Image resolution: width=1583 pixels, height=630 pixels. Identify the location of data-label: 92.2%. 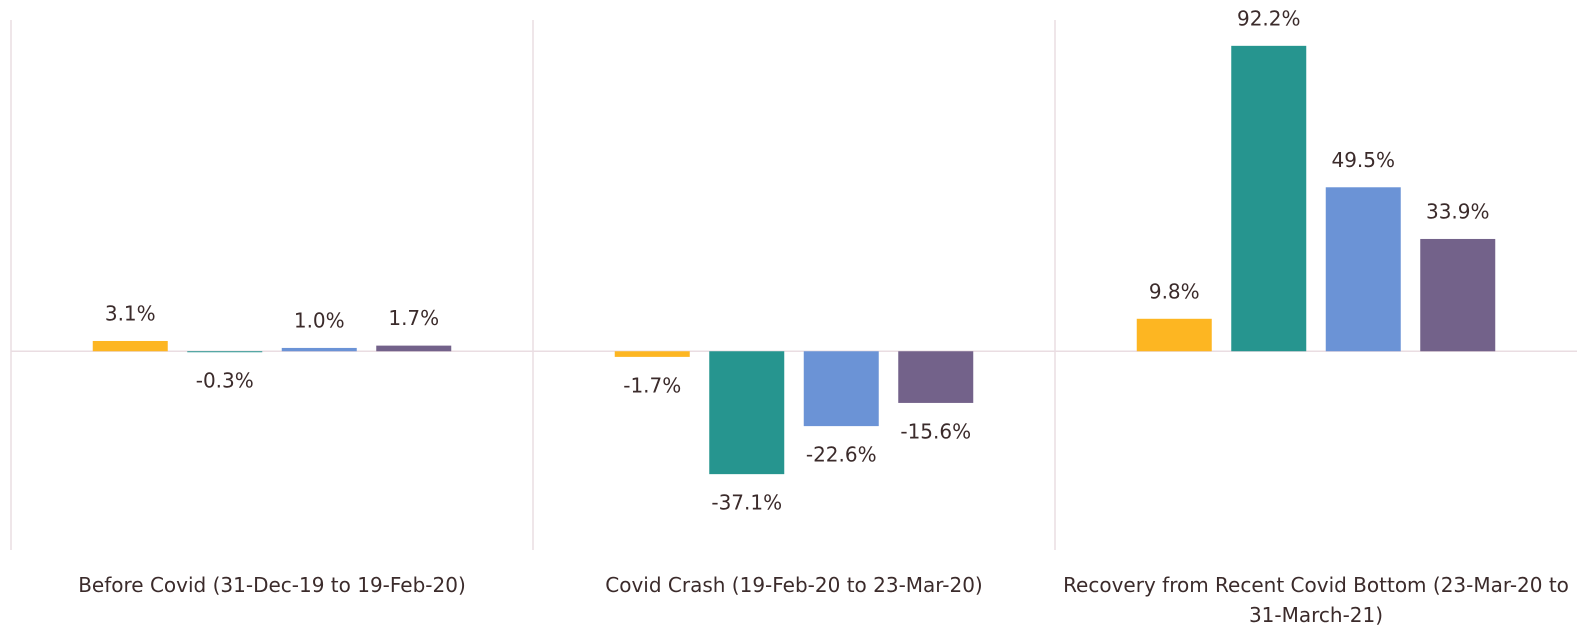
(1269, 18).